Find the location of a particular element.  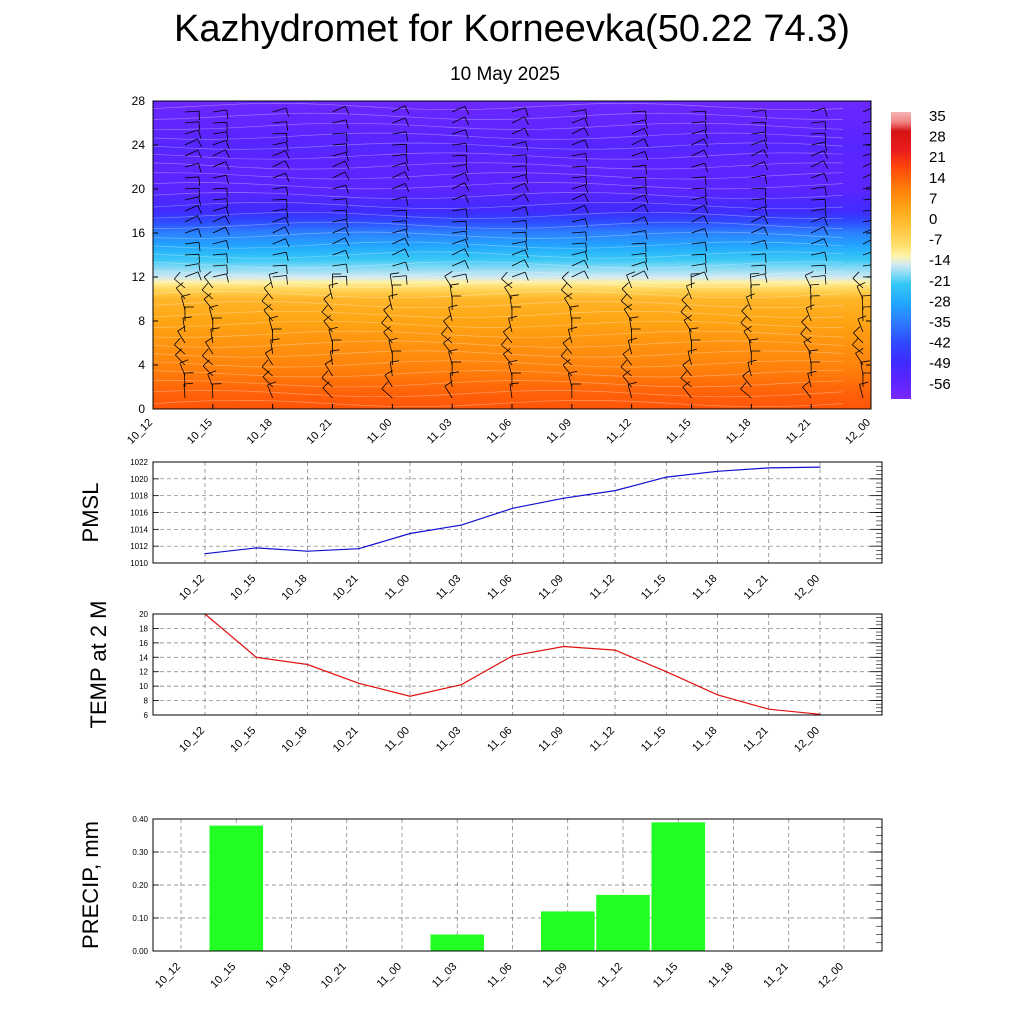

y-tick-label: 0.40 is located at coordinates (140, 819).